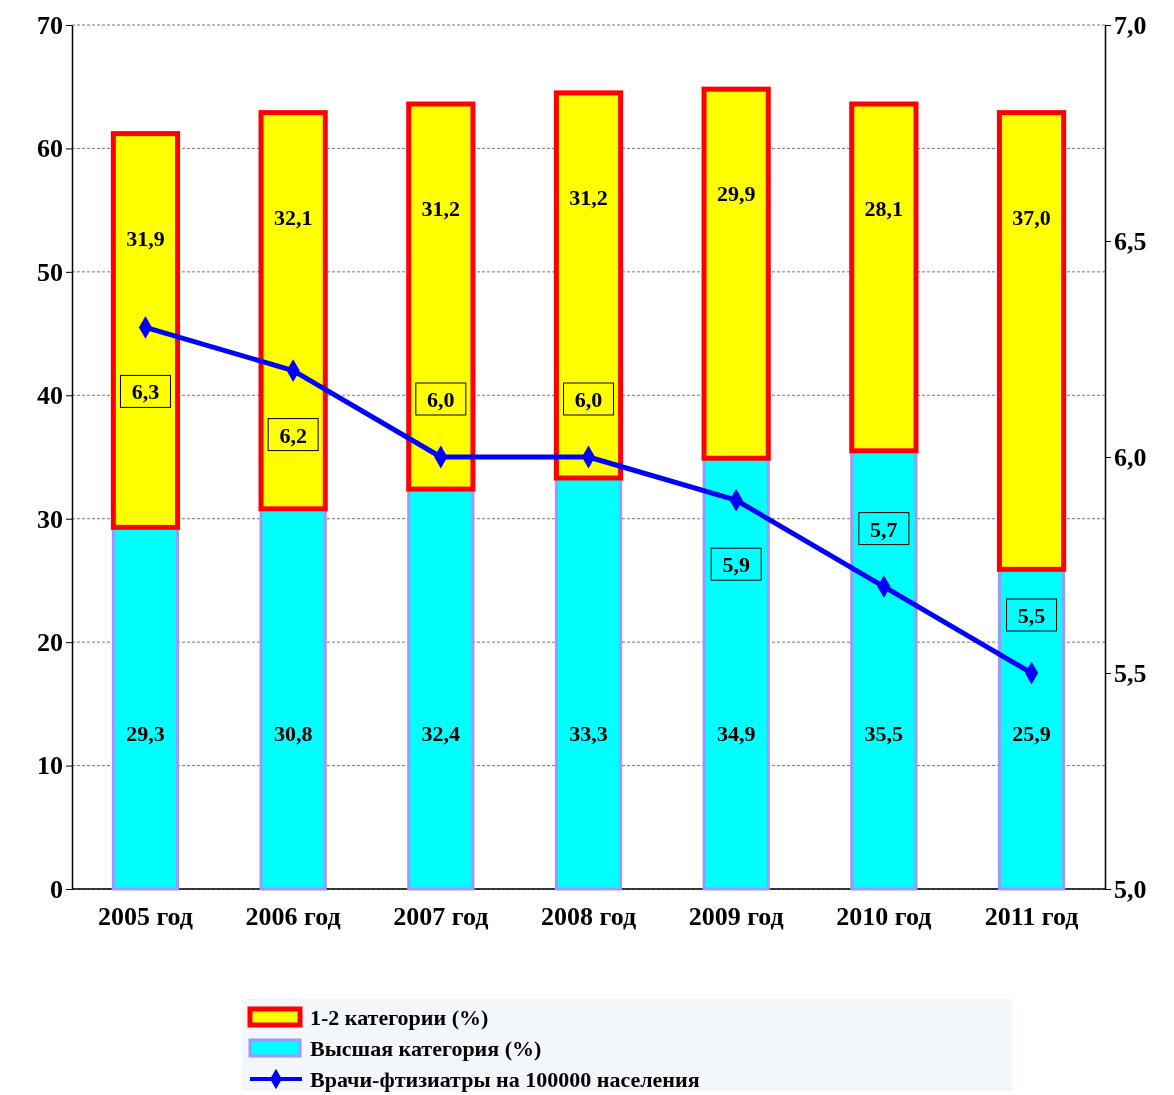 The image size is (1174, 1095). What do you see at coordinates (884, 529) in the screenshot?
I see `data-label: 5,7` at bounding box center [884, 529].